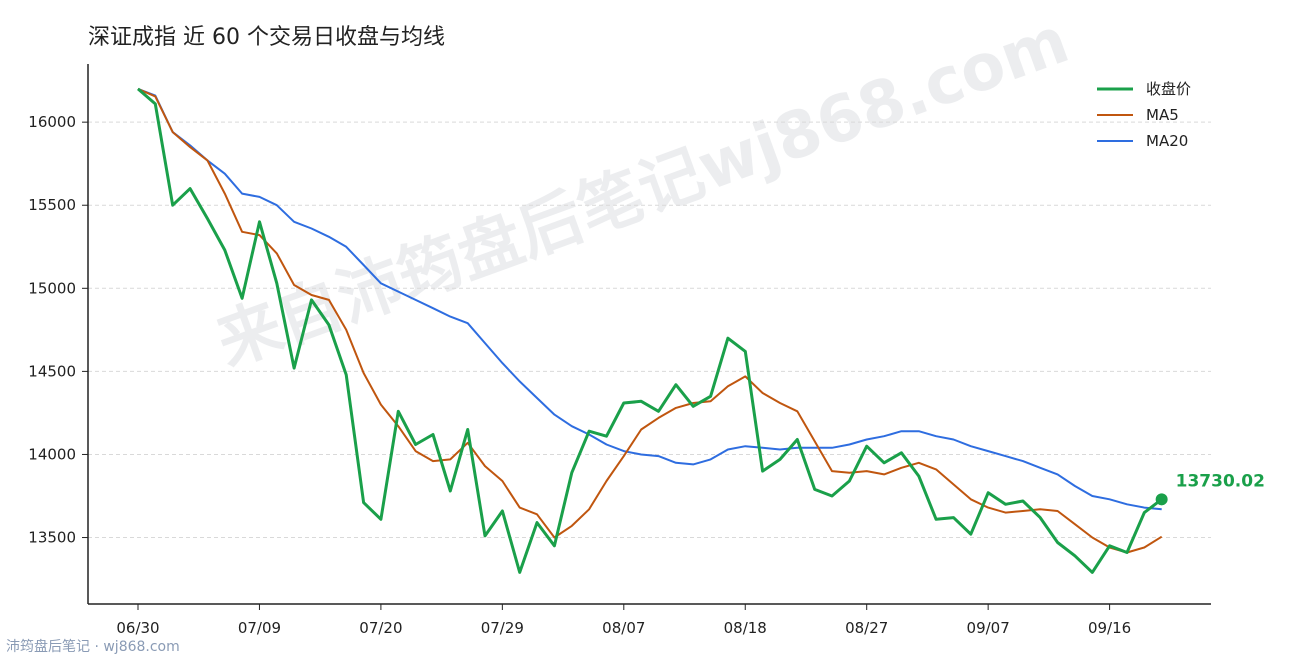 Image resolution: width=1290 pixels, height=660 pixels. What do you see at coordinates (988, 628) in the screenshot?
I see `x-tick-label-7: 09/07` at bounding box center [988, 628].